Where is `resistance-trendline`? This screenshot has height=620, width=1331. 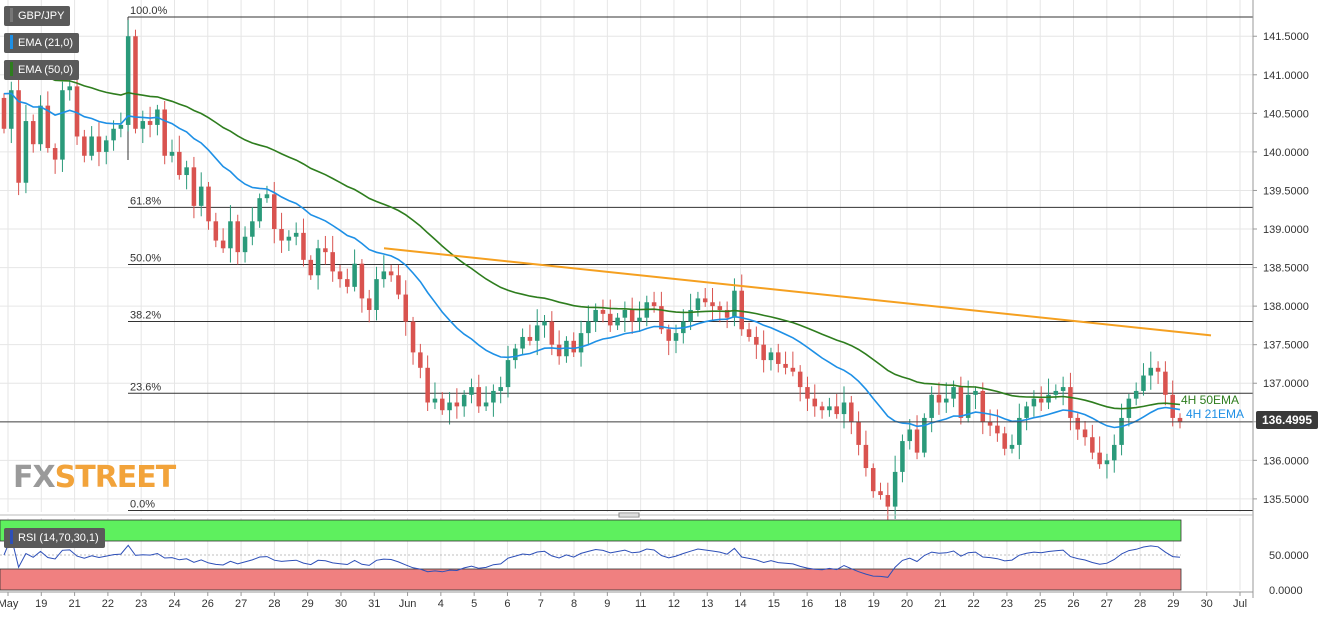 resistance-trendline is located at coordinates (797, 292).